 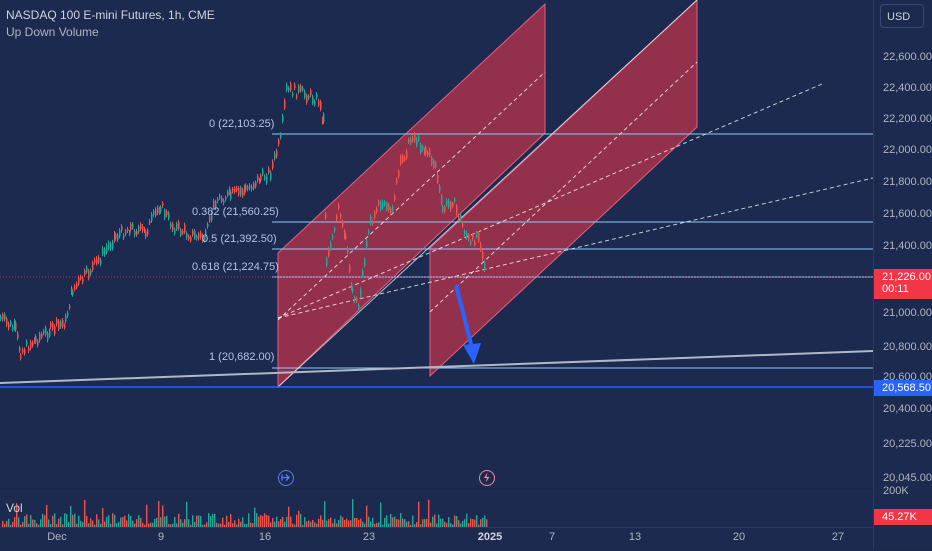 What do you see at coordinates (487, 478) in the screenshot?
I see `lightning-icon` at bounding box center [487, 478].